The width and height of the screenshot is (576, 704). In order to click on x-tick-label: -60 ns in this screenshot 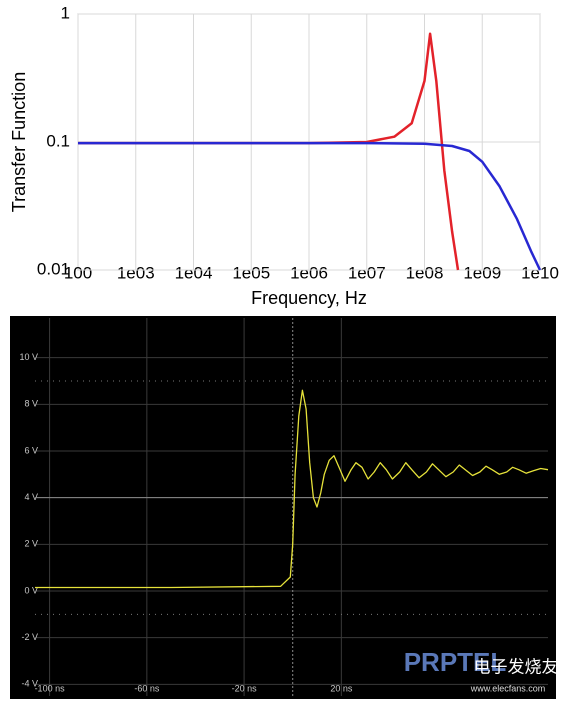, I will do `click(147, 688)`.